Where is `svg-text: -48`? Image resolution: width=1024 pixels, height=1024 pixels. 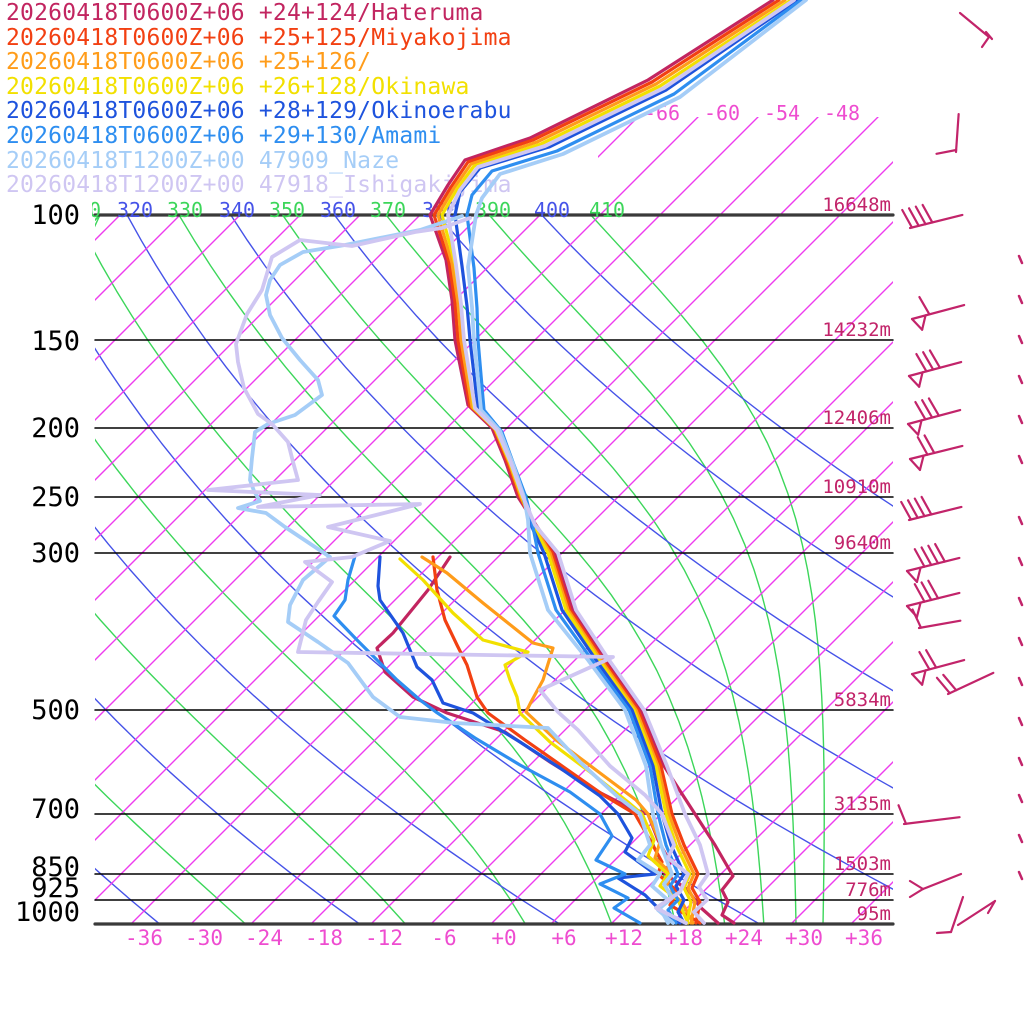 svg-text: -48 is located at coordinates (842, 113).